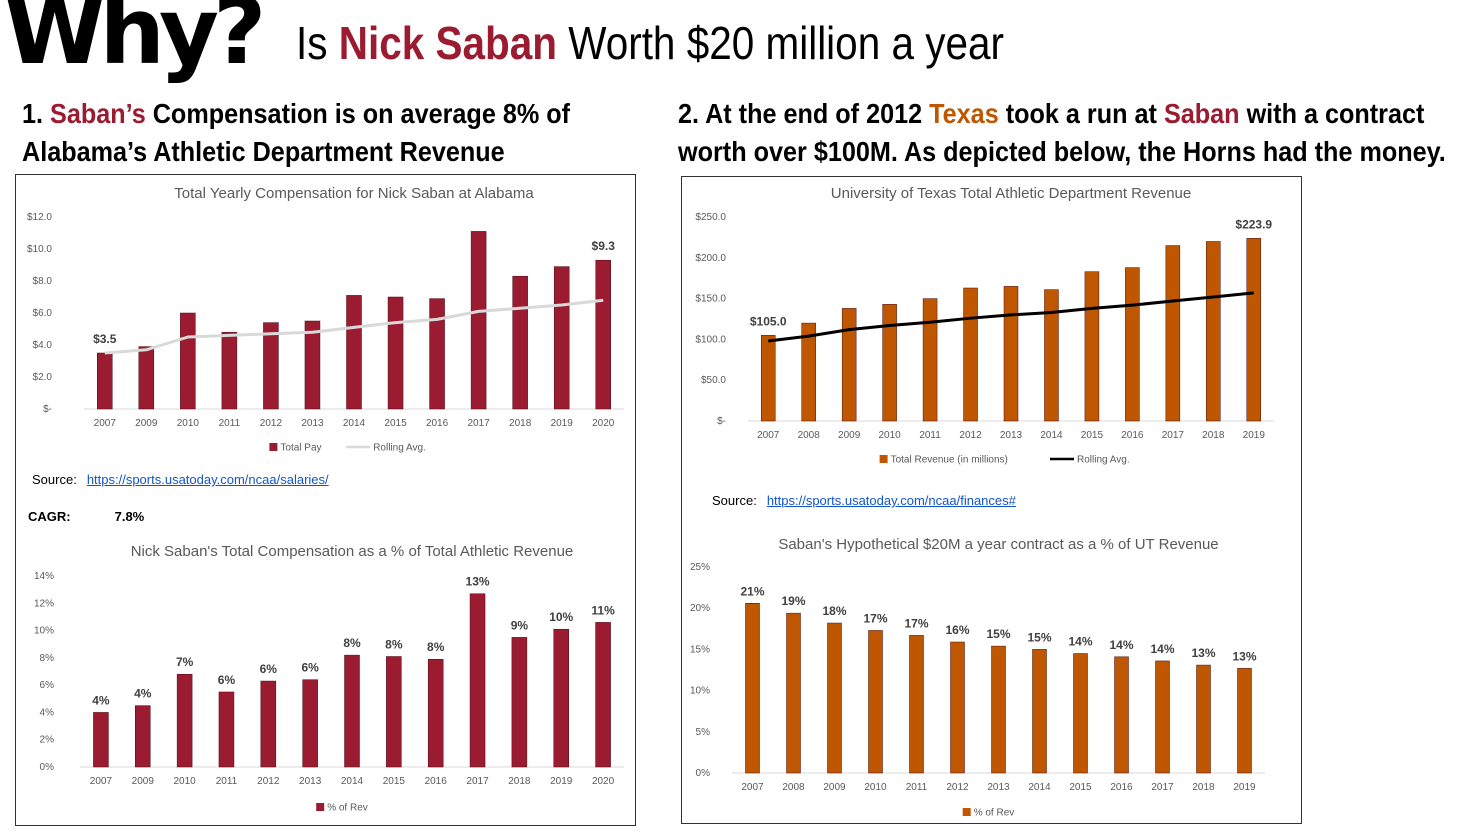  Describe the element at coordinates (317, 43) in the screenshot. I see `headline-pre: Is` at that location.